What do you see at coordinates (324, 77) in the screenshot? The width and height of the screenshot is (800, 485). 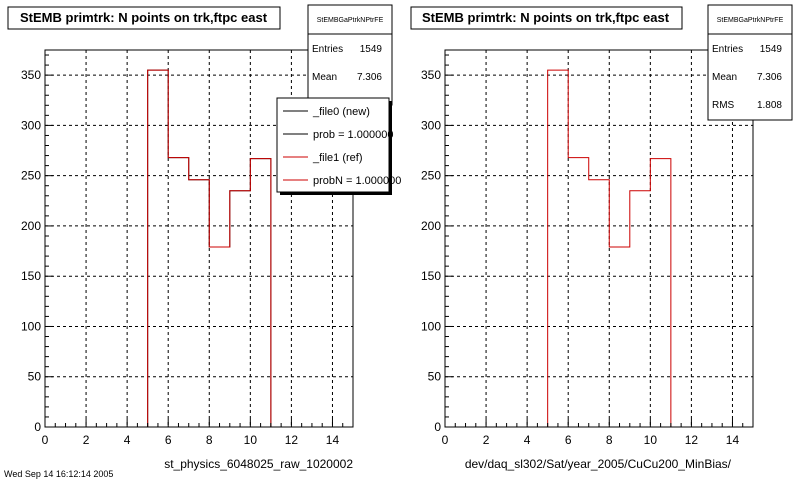 I see `left-stats-mean-label: Mean` at bounding box center [324, 77].